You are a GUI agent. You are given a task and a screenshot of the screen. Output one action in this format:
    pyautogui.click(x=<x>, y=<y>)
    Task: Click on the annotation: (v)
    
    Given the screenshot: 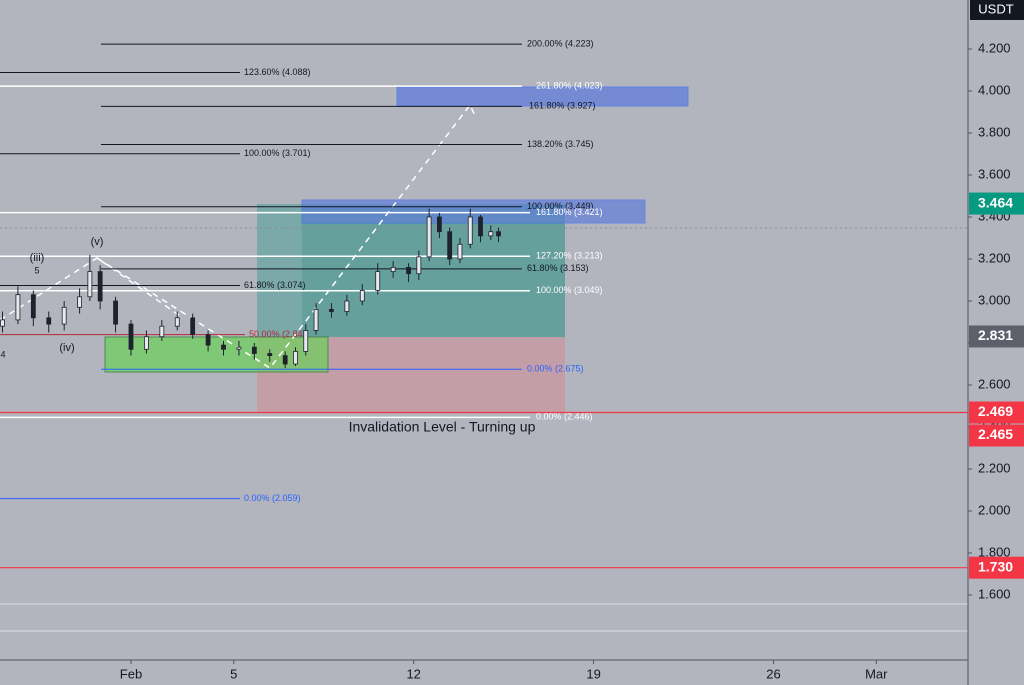 What is the action you would take?
    pyautogui.click(x=97, y=242)
    